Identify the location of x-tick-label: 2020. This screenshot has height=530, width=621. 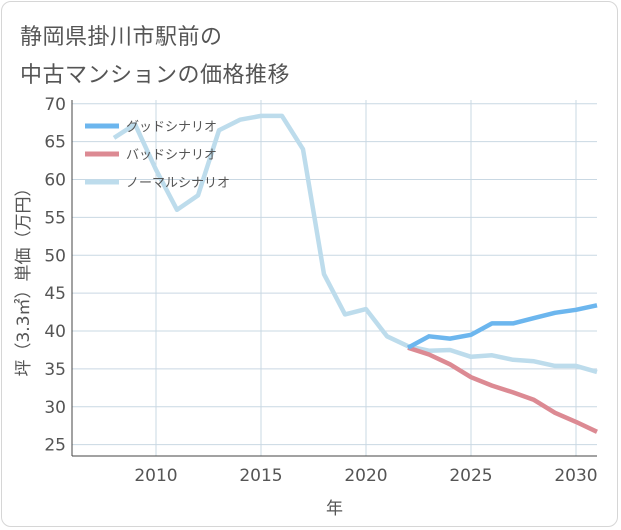
(365, 476).